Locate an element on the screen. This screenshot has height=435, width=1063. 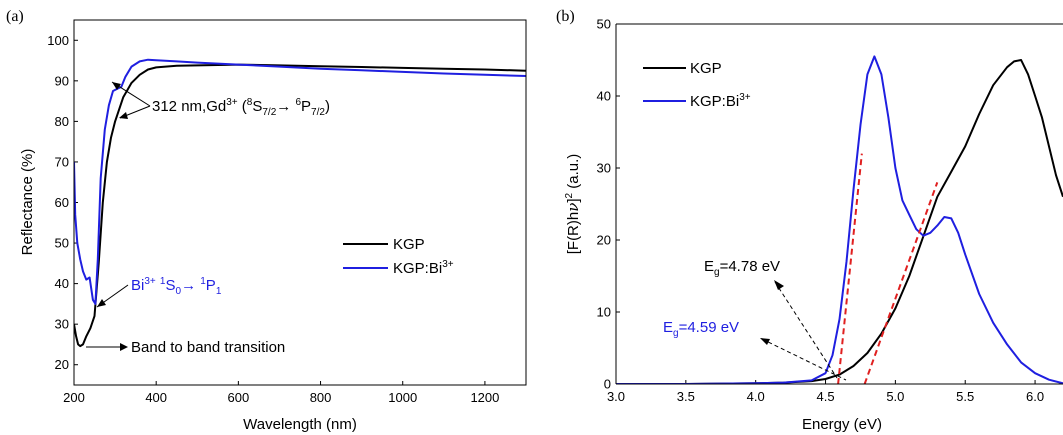
gd-annotation-text: 312 nm,Gd3+ (8S7/2→ 6P7/2) is located at coordinates (241, 107).